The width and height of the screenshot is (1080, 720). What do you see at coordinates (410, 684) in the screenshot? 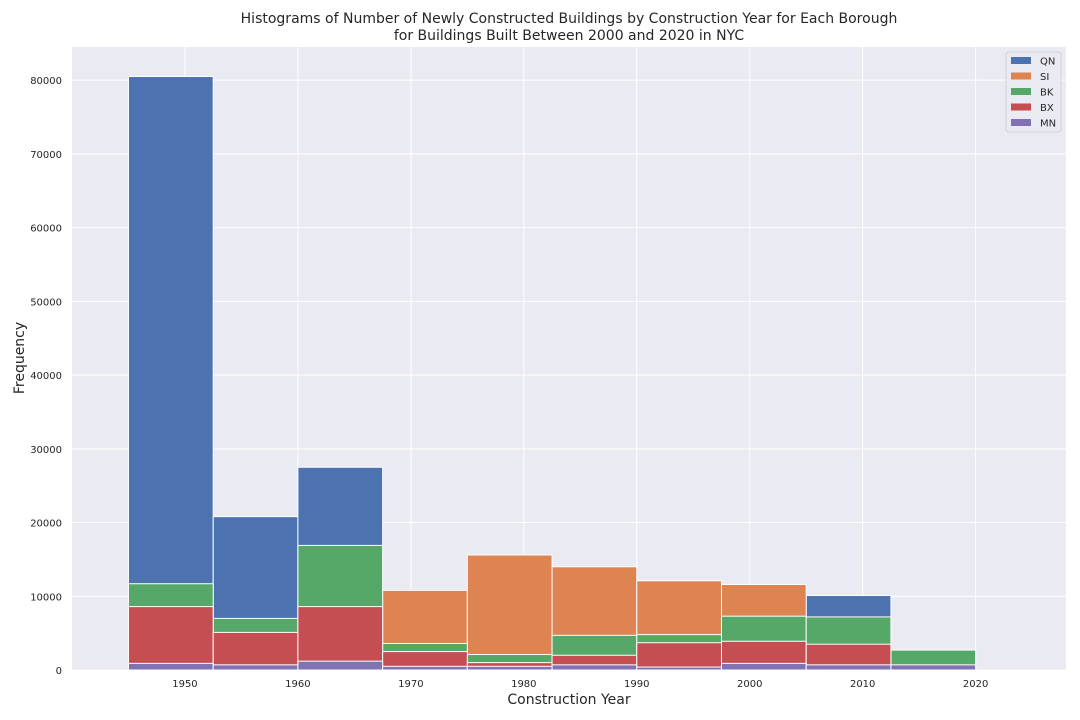
I see `x-tick-label: 1970` at bounding box center [410, 684].